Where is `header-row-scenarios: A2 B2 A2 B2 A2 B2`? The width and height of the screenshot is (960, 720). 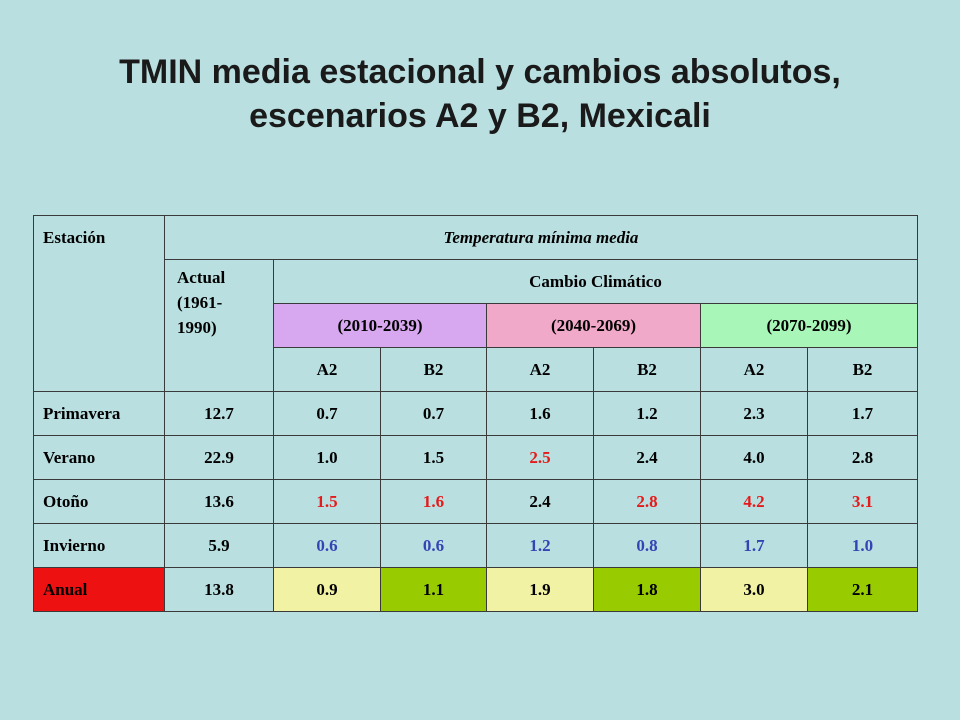 header-row-scenarios: A2 B2 A2 B2 A2 B2 is located at coordinates (476, 369).